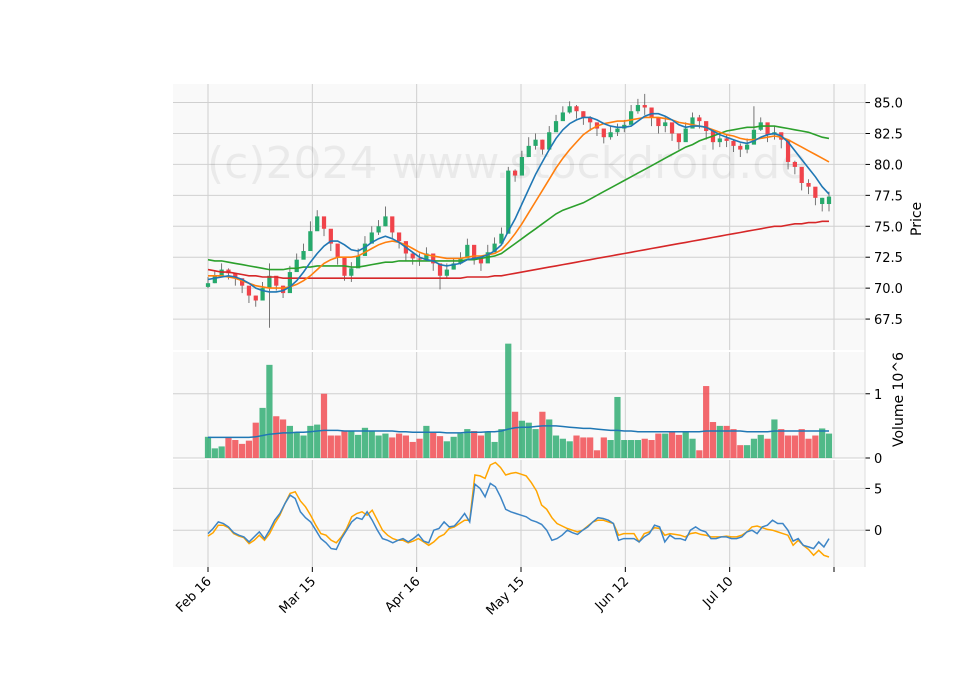  What do you see at coordinates (518, 198) in the screenshot?
I see `sma-long-line` at bounding box center [518, 198].